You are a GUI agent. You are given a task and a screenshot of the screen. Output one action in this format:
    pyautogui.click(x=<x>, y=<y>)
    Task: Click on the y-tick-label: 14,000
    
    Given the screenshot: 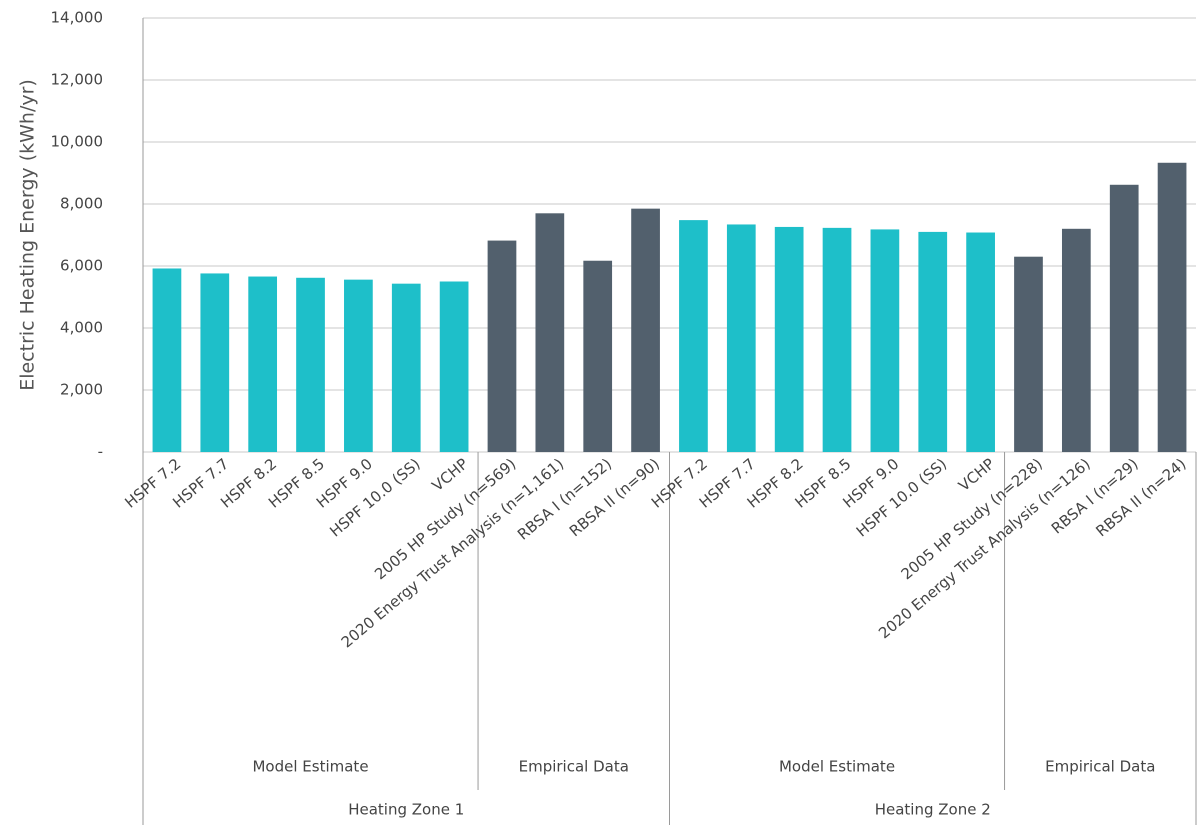 What is the action you would take?
    pyautogui.click(x=77, y=18)
    